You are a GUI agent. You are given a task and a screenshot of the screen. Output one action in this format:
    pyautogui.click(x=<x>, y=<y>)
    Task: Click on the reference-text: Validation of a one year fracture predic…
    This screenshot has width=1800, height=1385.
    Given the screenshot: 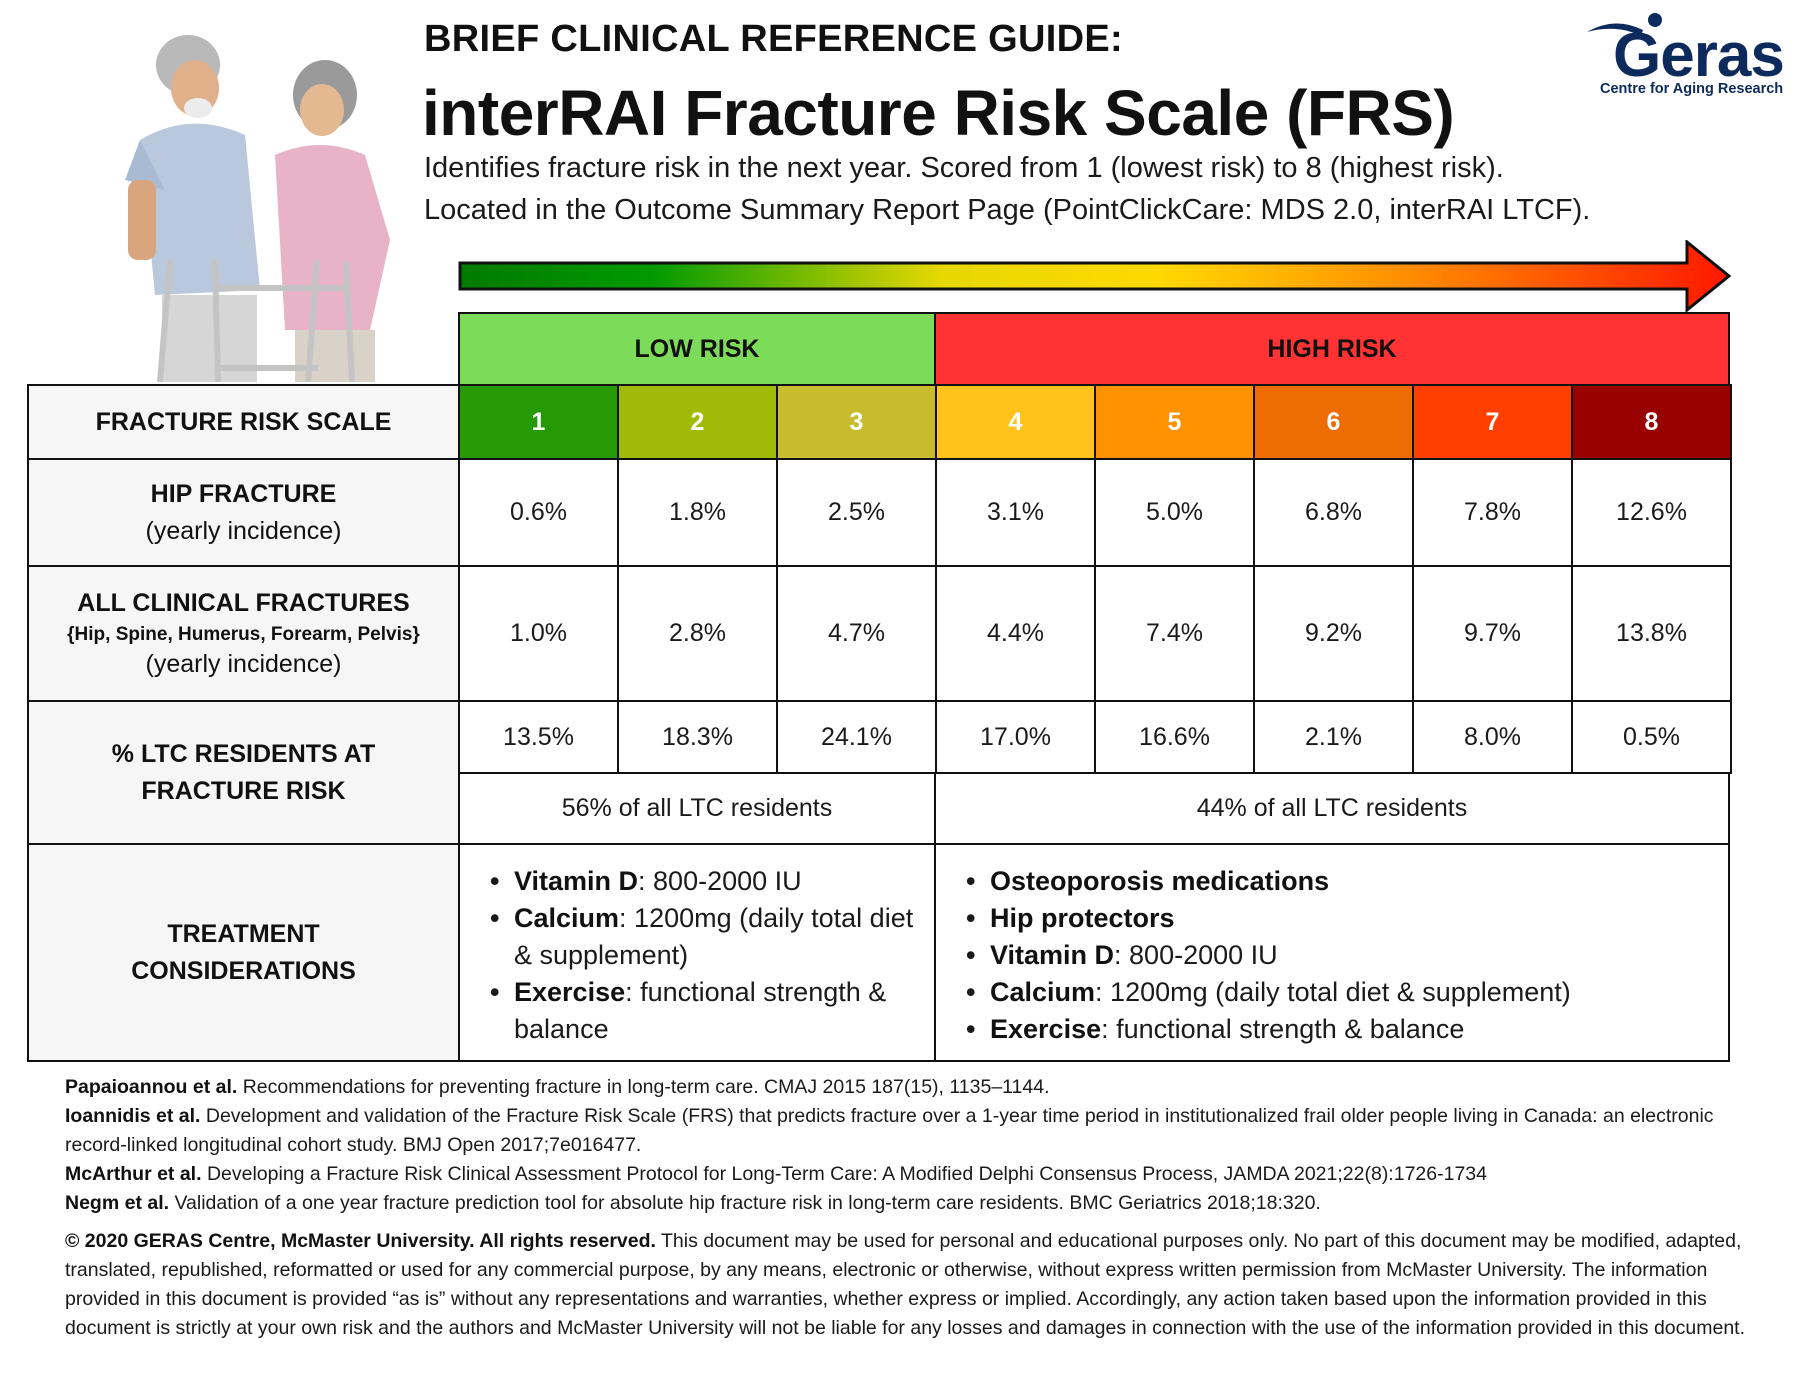 What is the action you would take?
    pyautogui.click(x=745, y=1203)
    